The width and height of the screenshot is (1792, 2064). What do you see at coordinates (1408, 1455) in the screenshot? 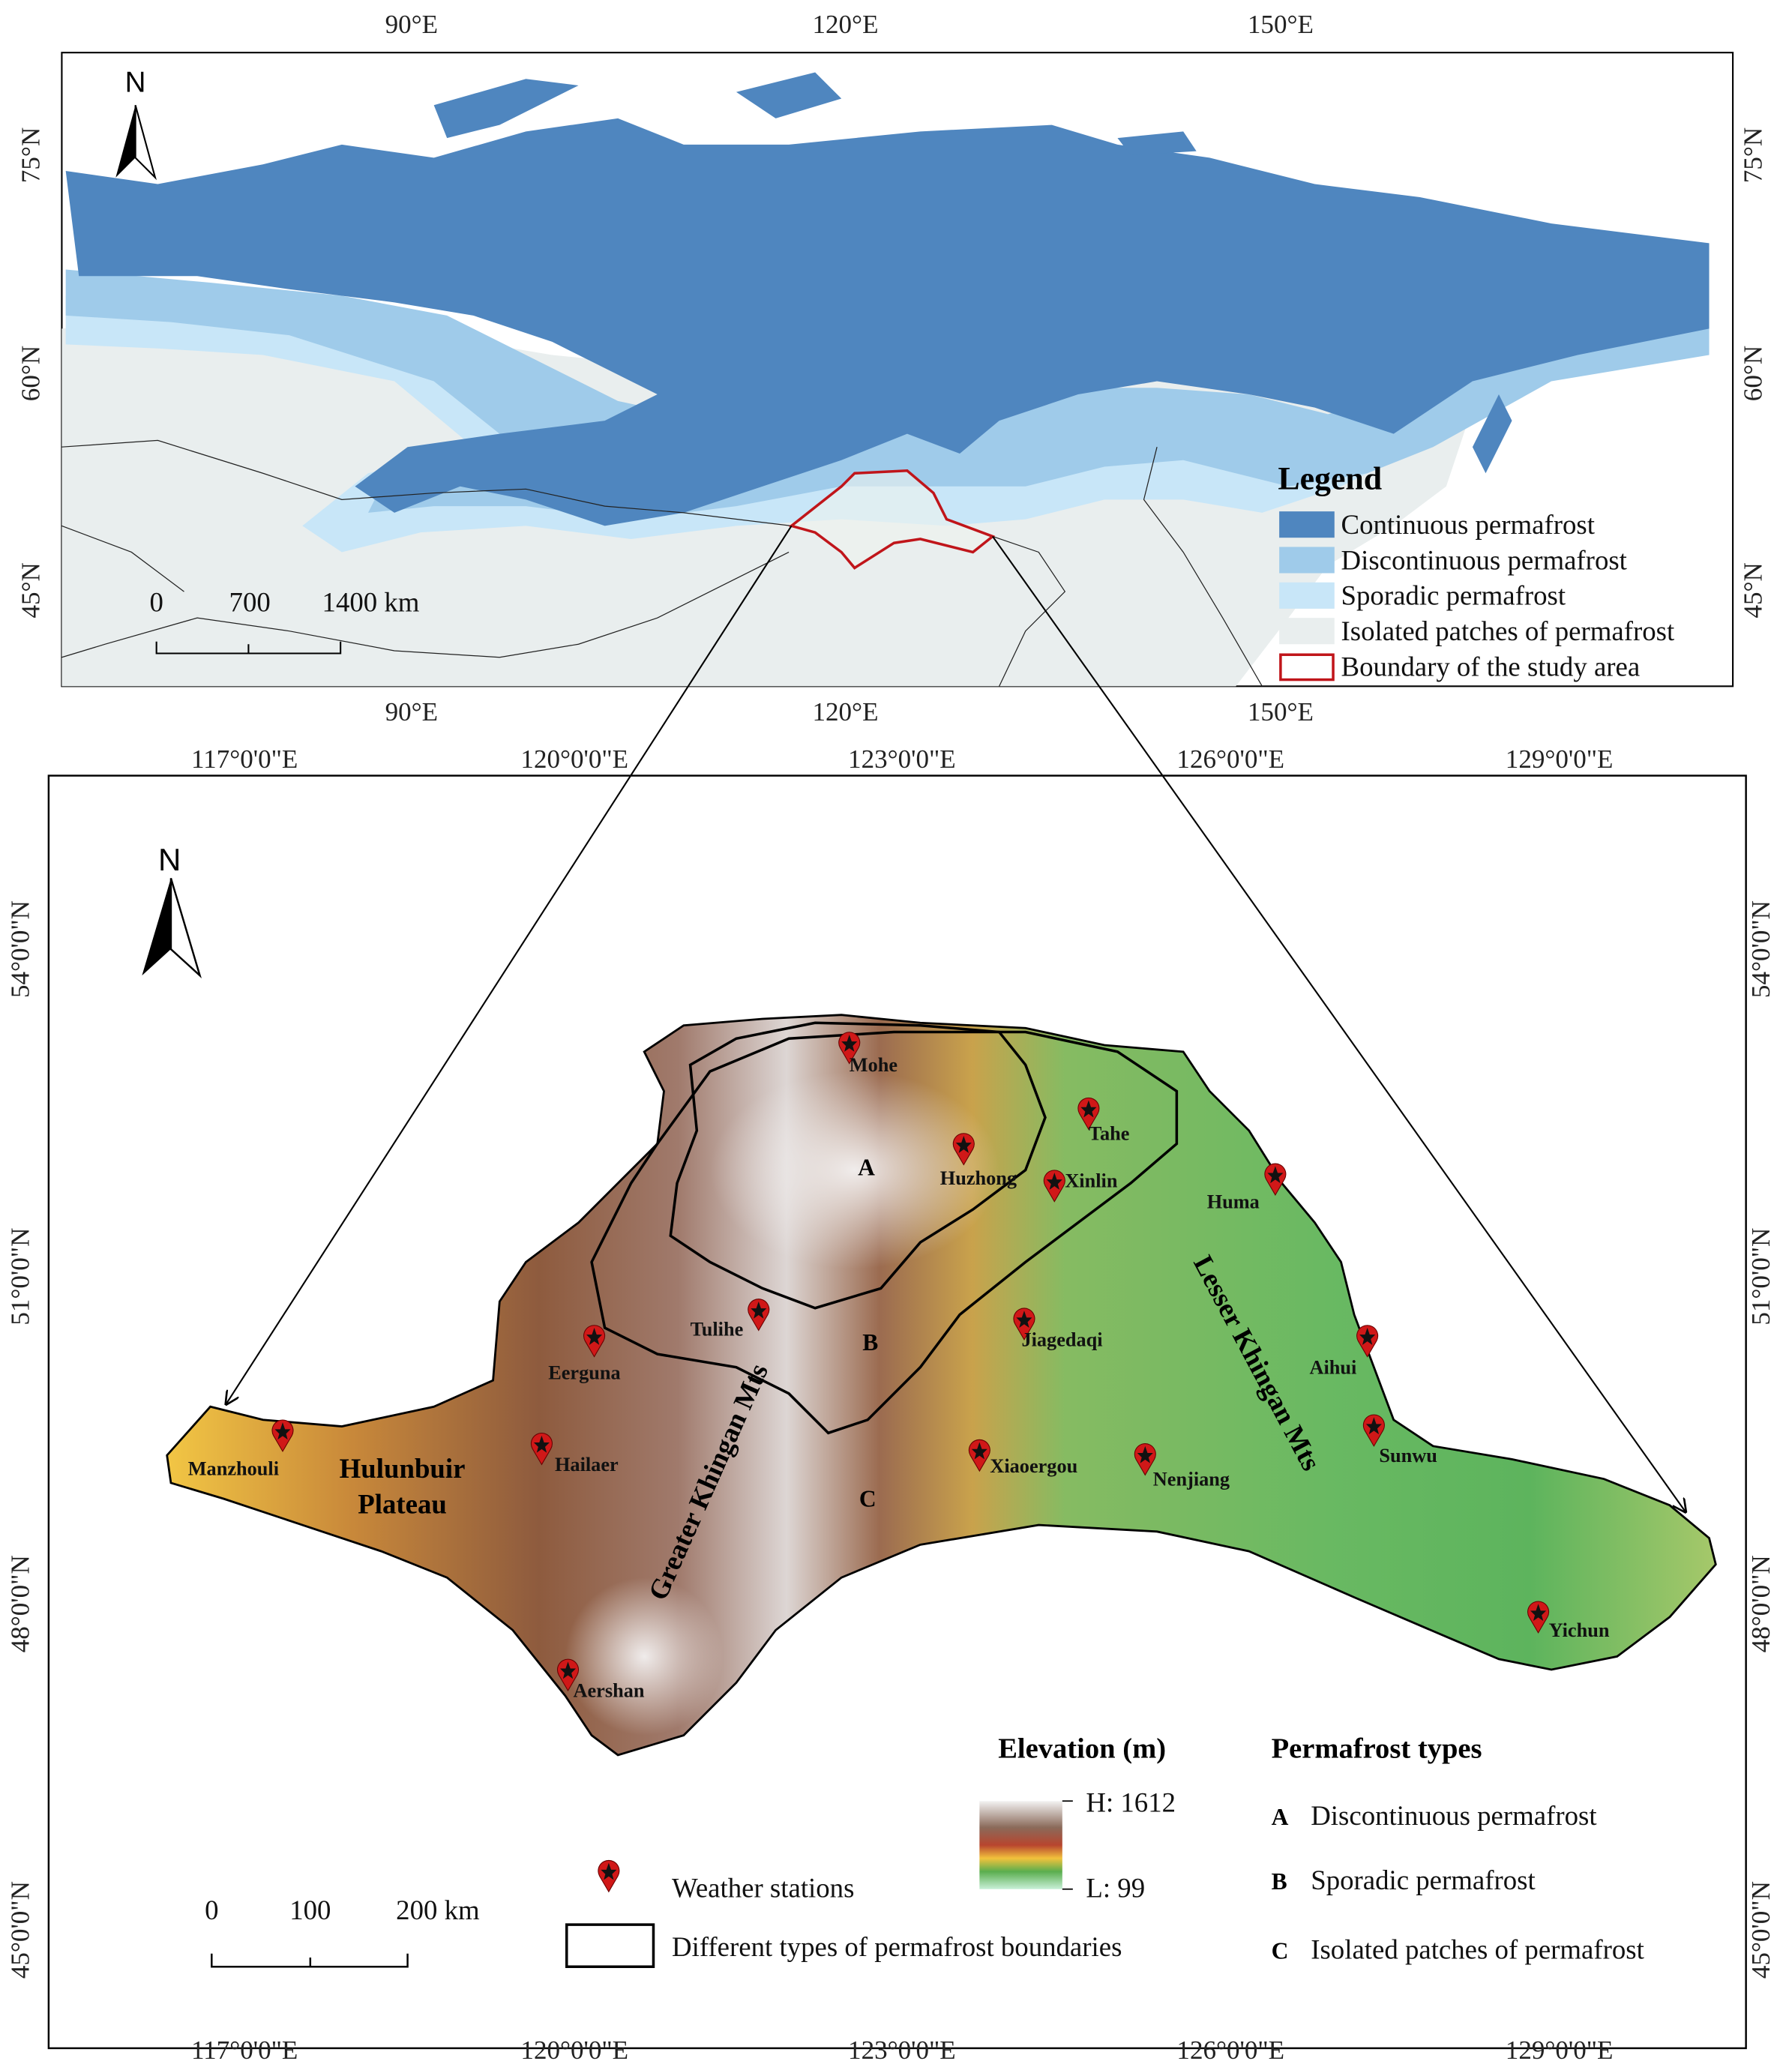
I see `station-label: Sunwu` at bounding box center [1408, 1455].